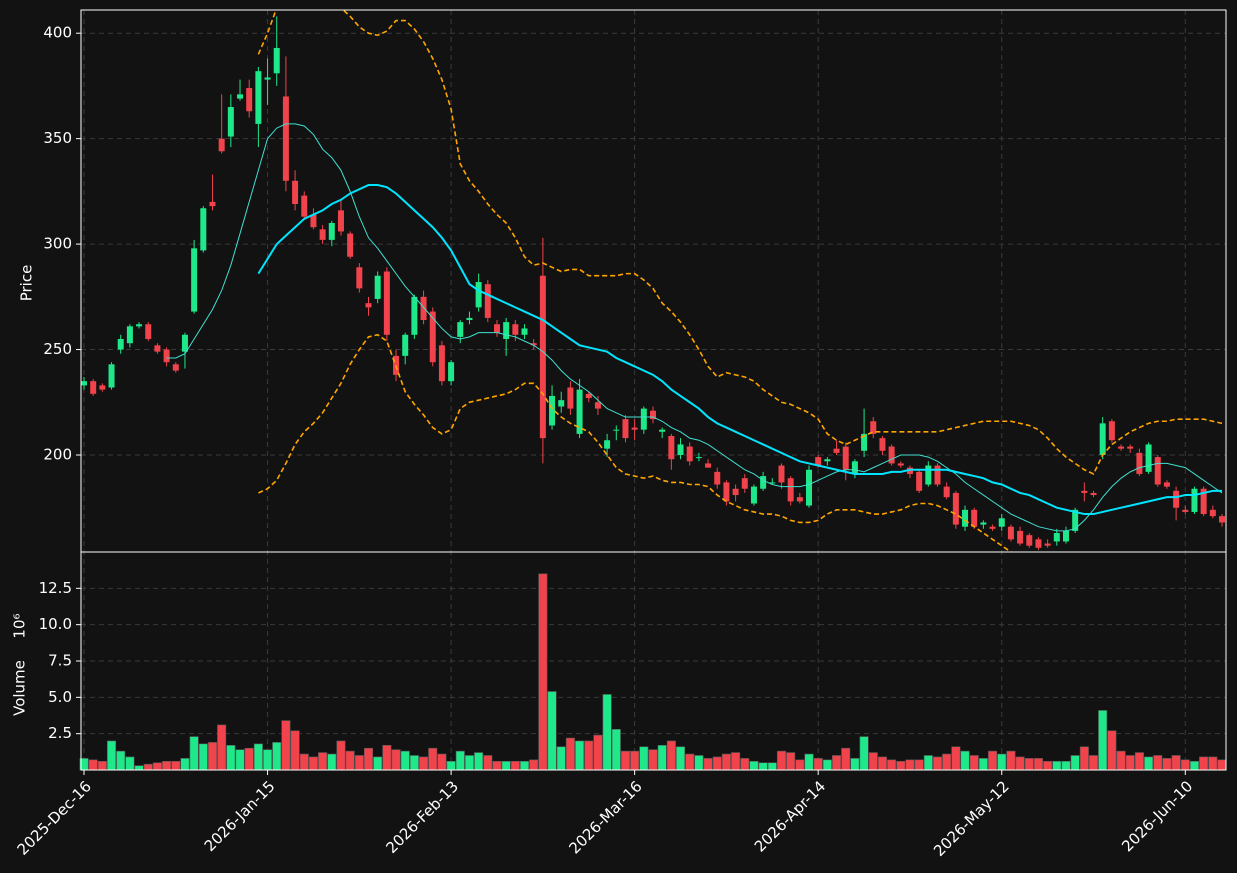 The width and height of the screenshot is (1237, 873). Describe the element at coordinates (27, 283) in the screenshot. I see `price-axis-label: Price` at that location.